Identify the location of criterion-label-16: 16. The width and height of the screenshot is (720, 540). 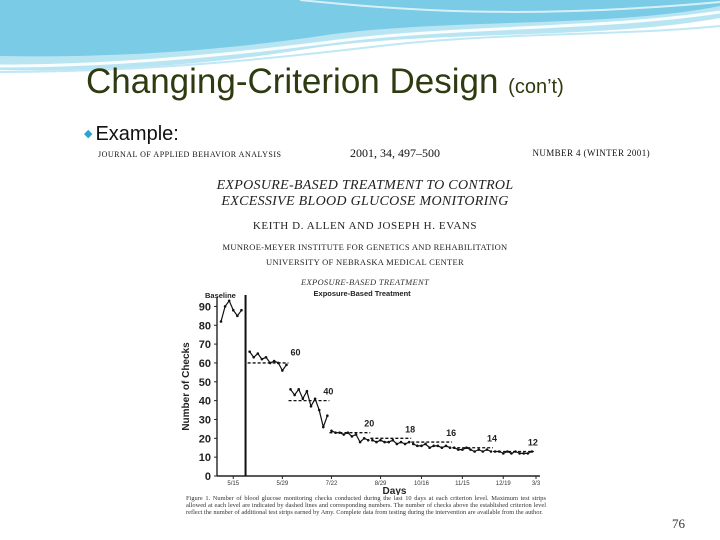
(451, 433).